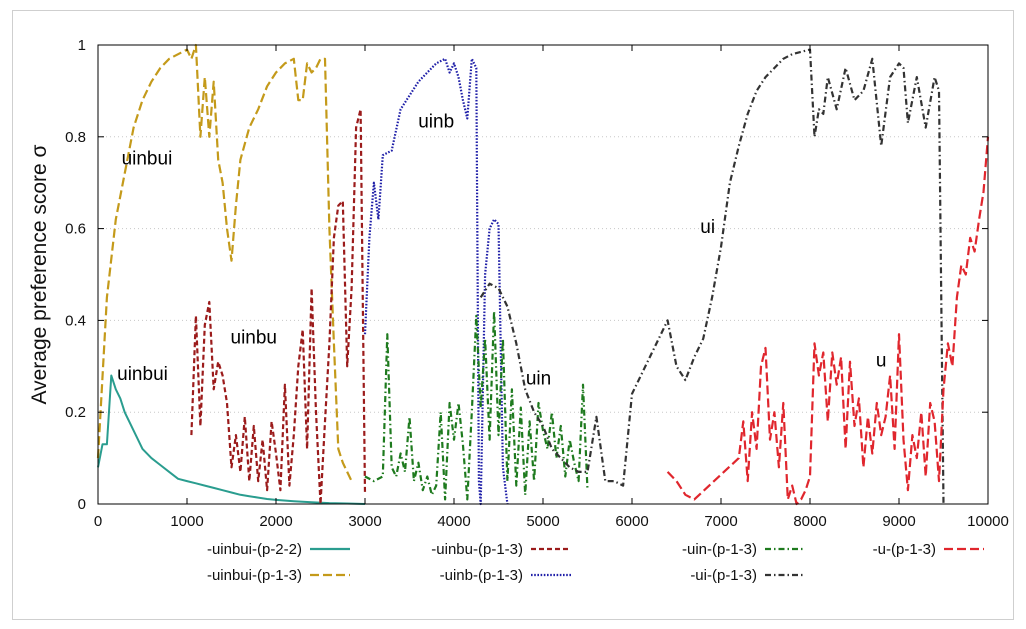  Describe the element at coordinates (254, 549) in the screenshot. I see `legend-label: -uinbui-(p-2-2)` at that location.